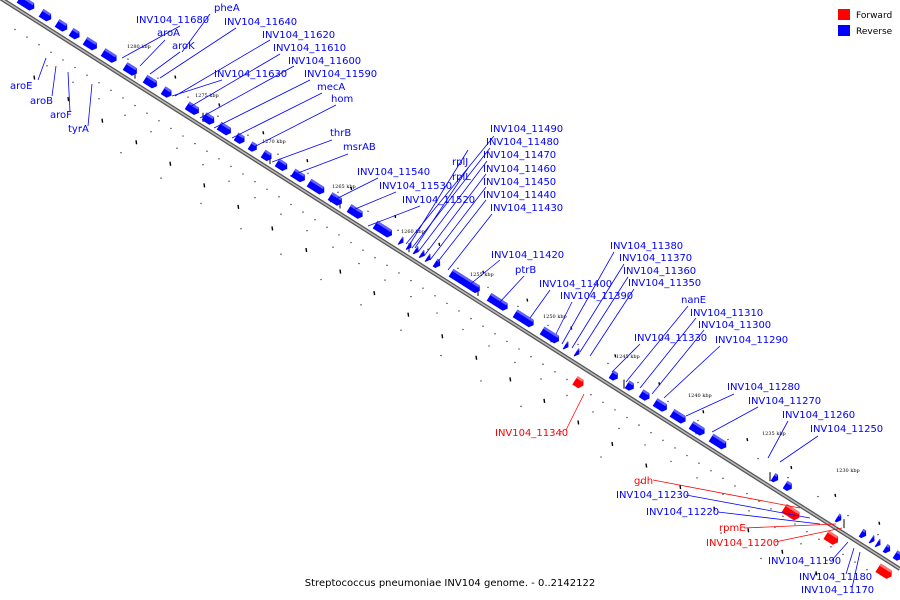 Image resolution: width=900 pixels, height=600 pixels. I want to click on scale-tick-label: 1250 kbp, so click(555, 317).